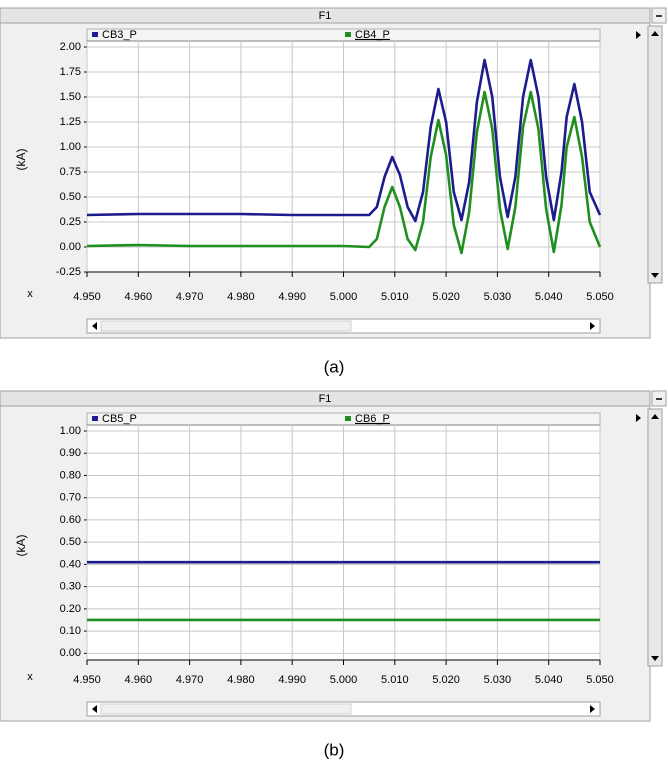 This screenshot has height=765, width=668. I want to click on y-tick-label: 0.75, so click(70, 172).